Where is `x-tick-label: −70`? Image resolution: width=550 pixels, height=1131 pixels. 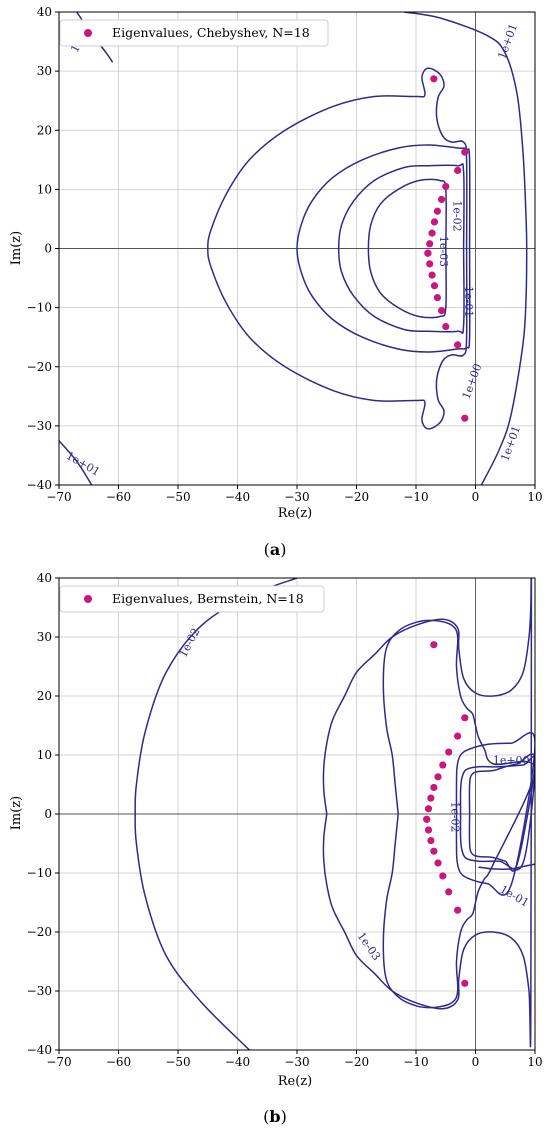 x-tick-label: −70 is located at coordinates (58, 497).